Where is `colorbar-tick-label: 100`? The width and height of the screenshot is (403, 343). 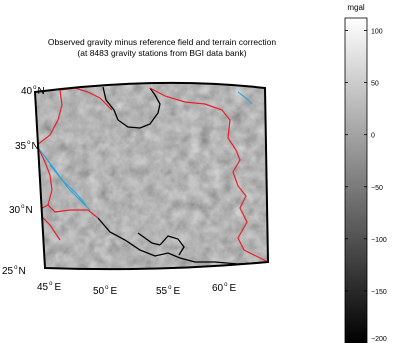
colorbar-tick-label: 100 is located at coordinates (377, 32).